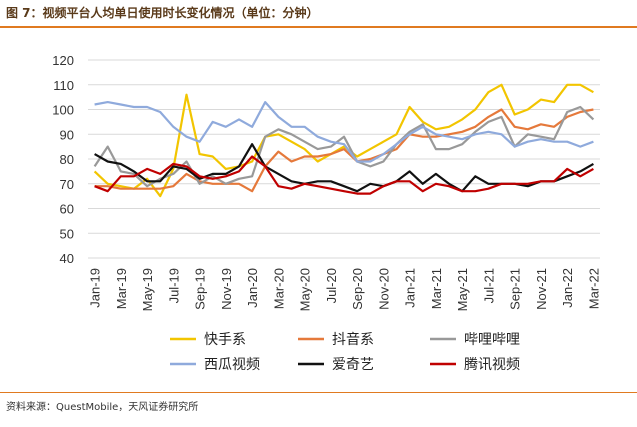 The width and height of the screenshot is (637, 427). Describe the element at coordinates (462, 289) in the screenshot. I see `x-tick-label: May-21` at that location.